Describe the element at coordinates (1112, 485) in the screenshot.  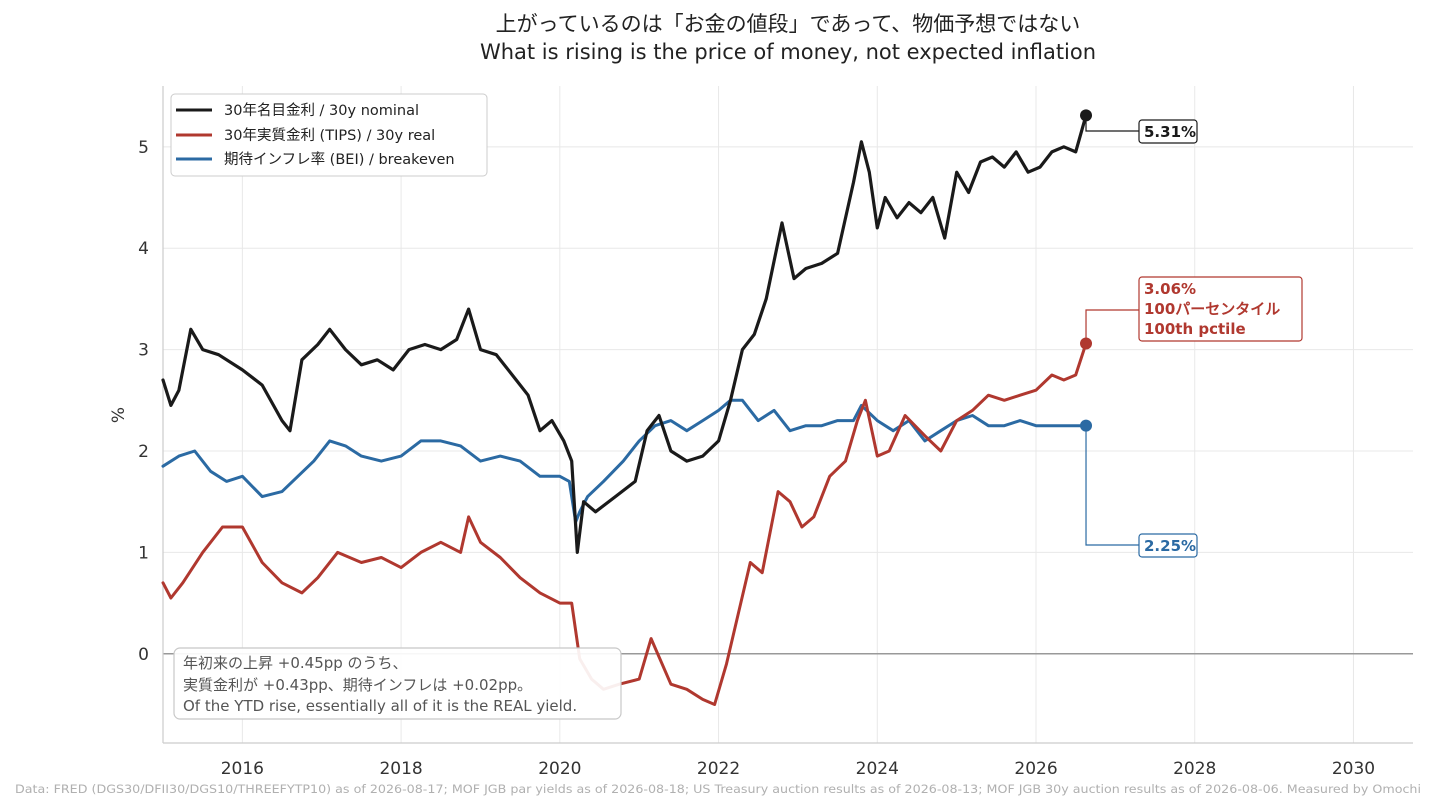
I see `end-connector-breakeven` at that location.